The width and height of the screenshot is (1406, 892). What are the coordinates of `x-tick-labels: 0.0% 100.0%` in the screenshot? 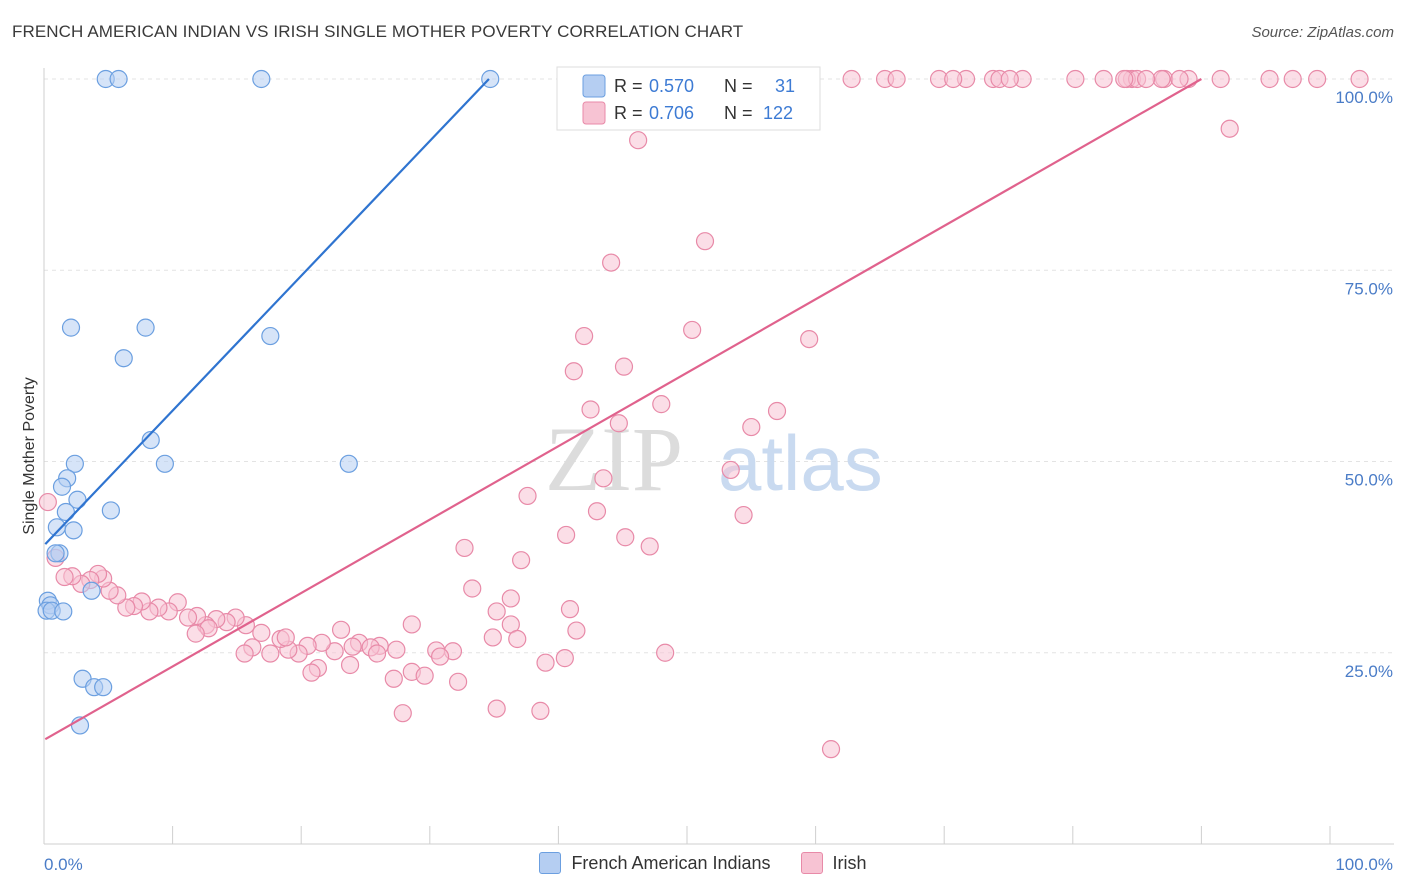 It's located at (718, 864).